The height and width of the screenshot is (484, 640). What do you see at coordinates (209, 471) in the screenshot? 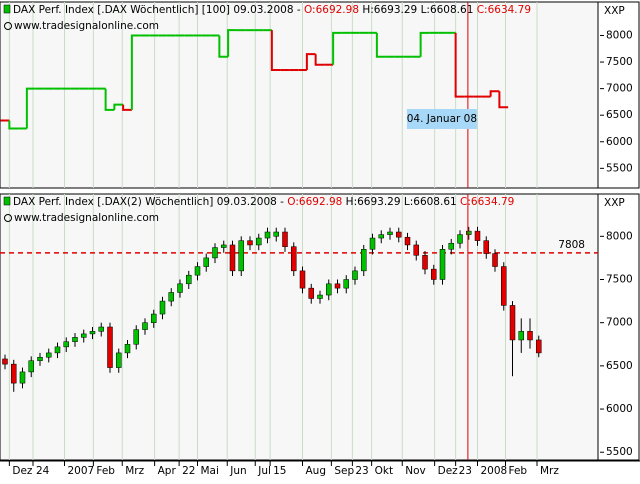
I see `x-tick-label: Mai` at bounding box center [209, 471].